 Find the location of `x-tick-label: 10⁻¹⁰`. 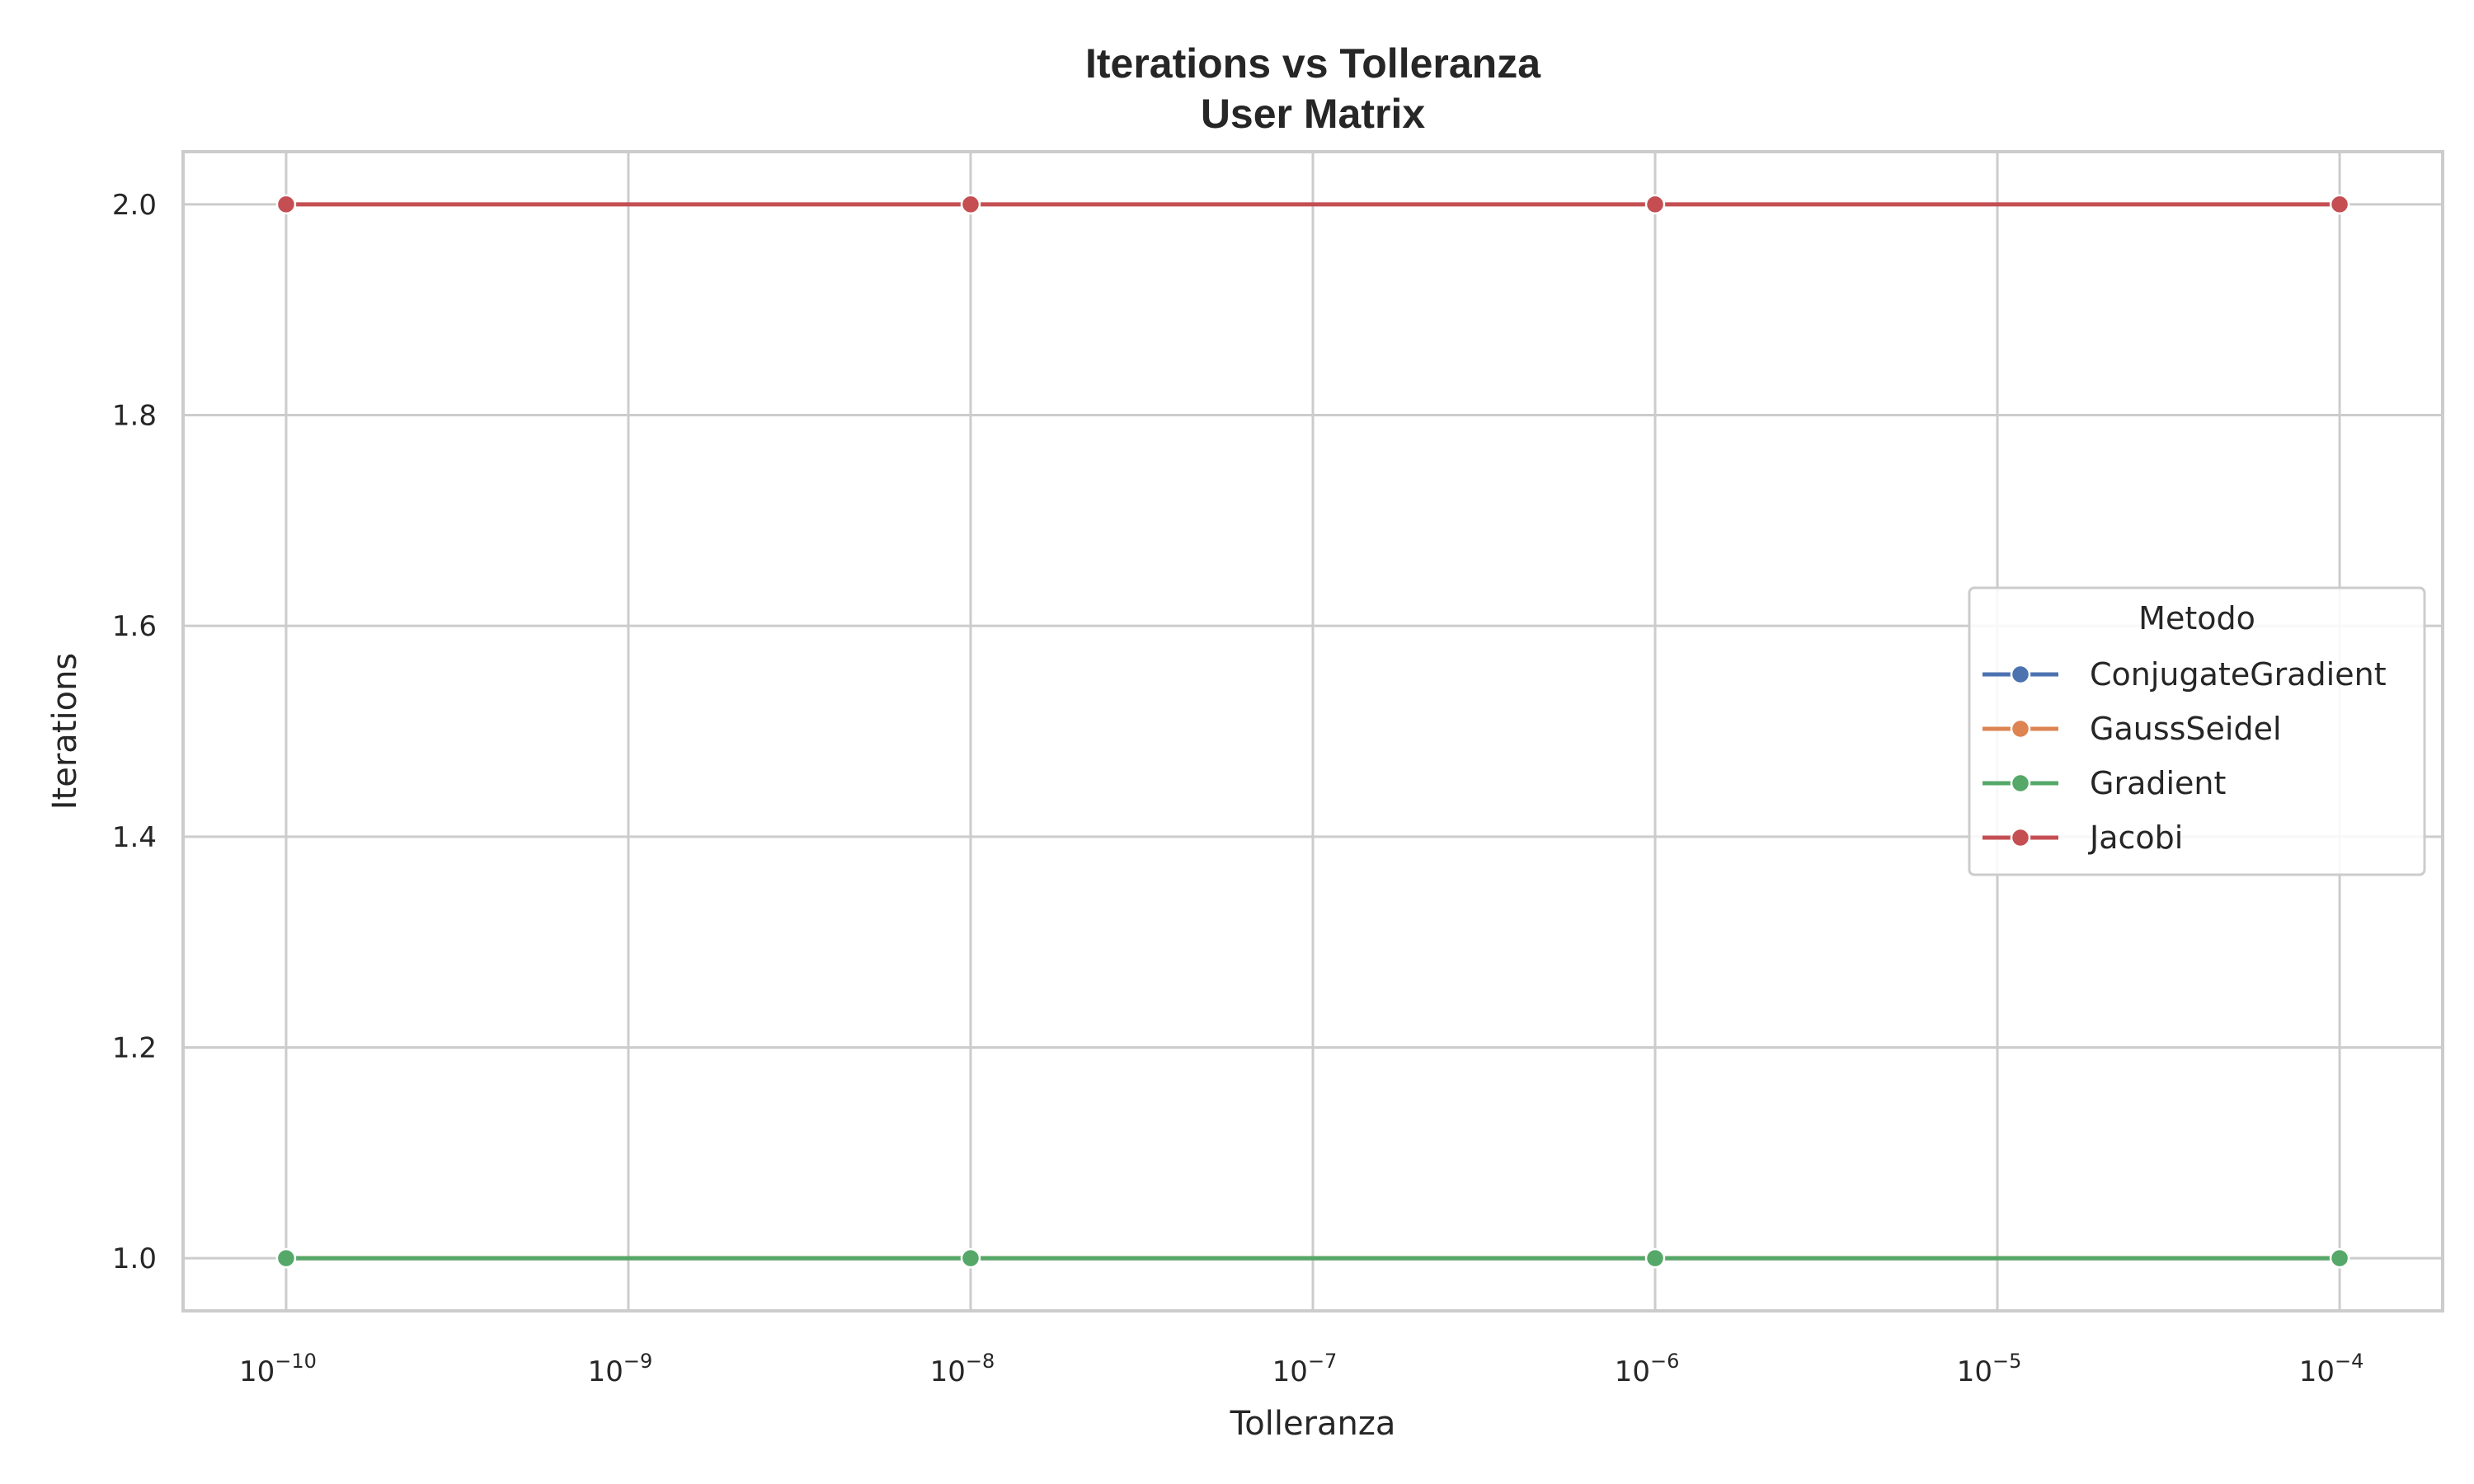

x-tick-label: 10⁻¹⁰ is located at coordinates (278, 1369).